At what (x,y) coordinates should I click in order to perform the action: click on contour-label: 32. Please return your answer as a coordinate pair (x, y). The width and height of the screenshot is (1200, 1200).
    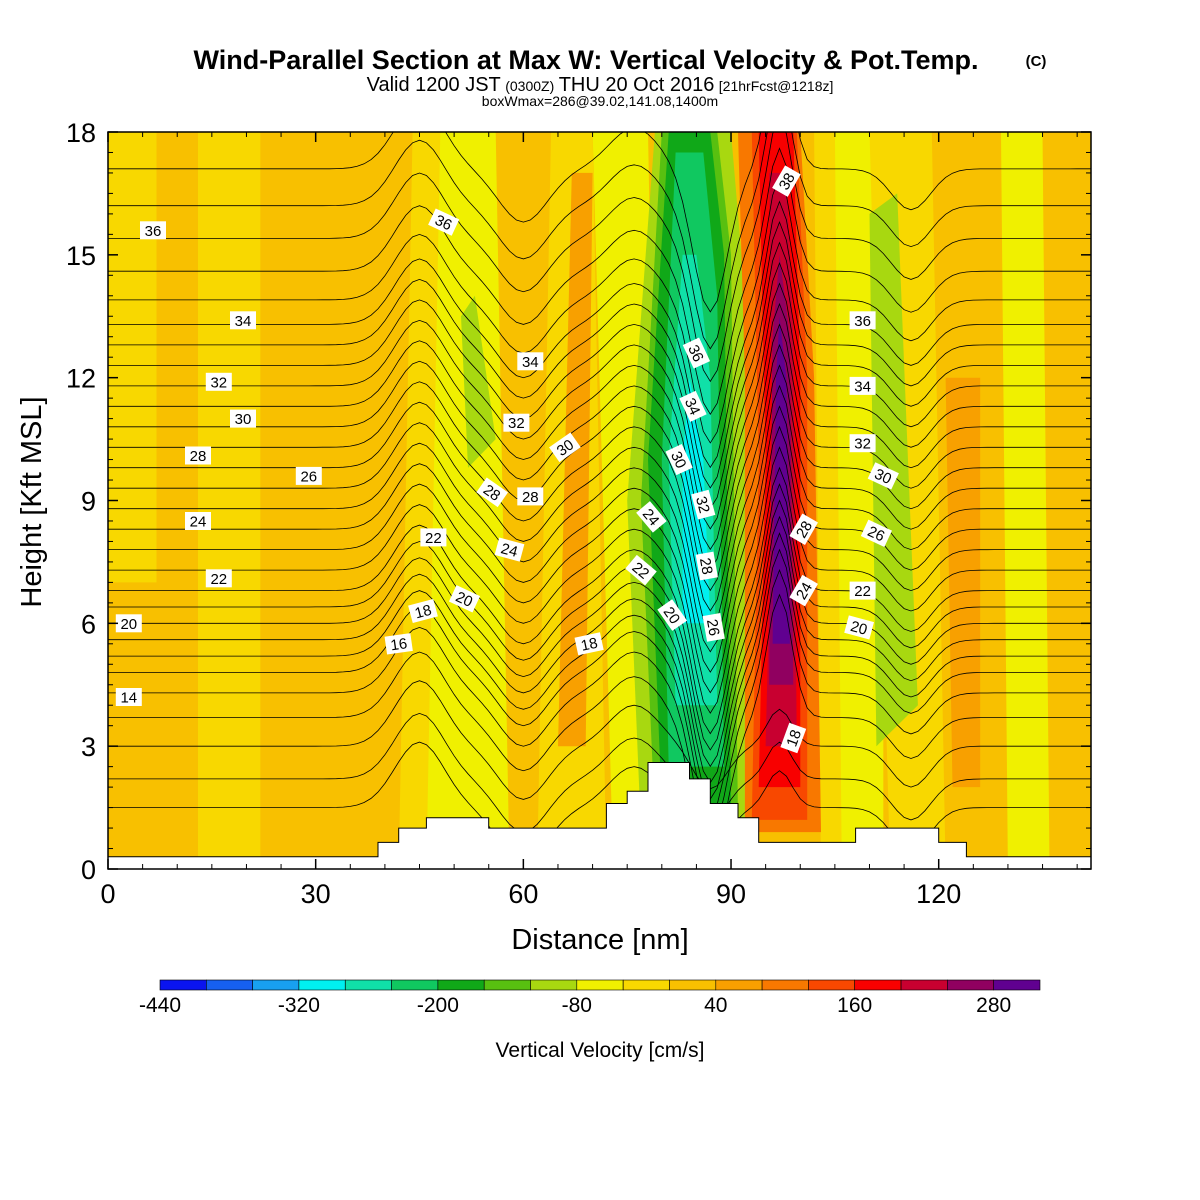
    Looking at the image, I should click on (862, 443).